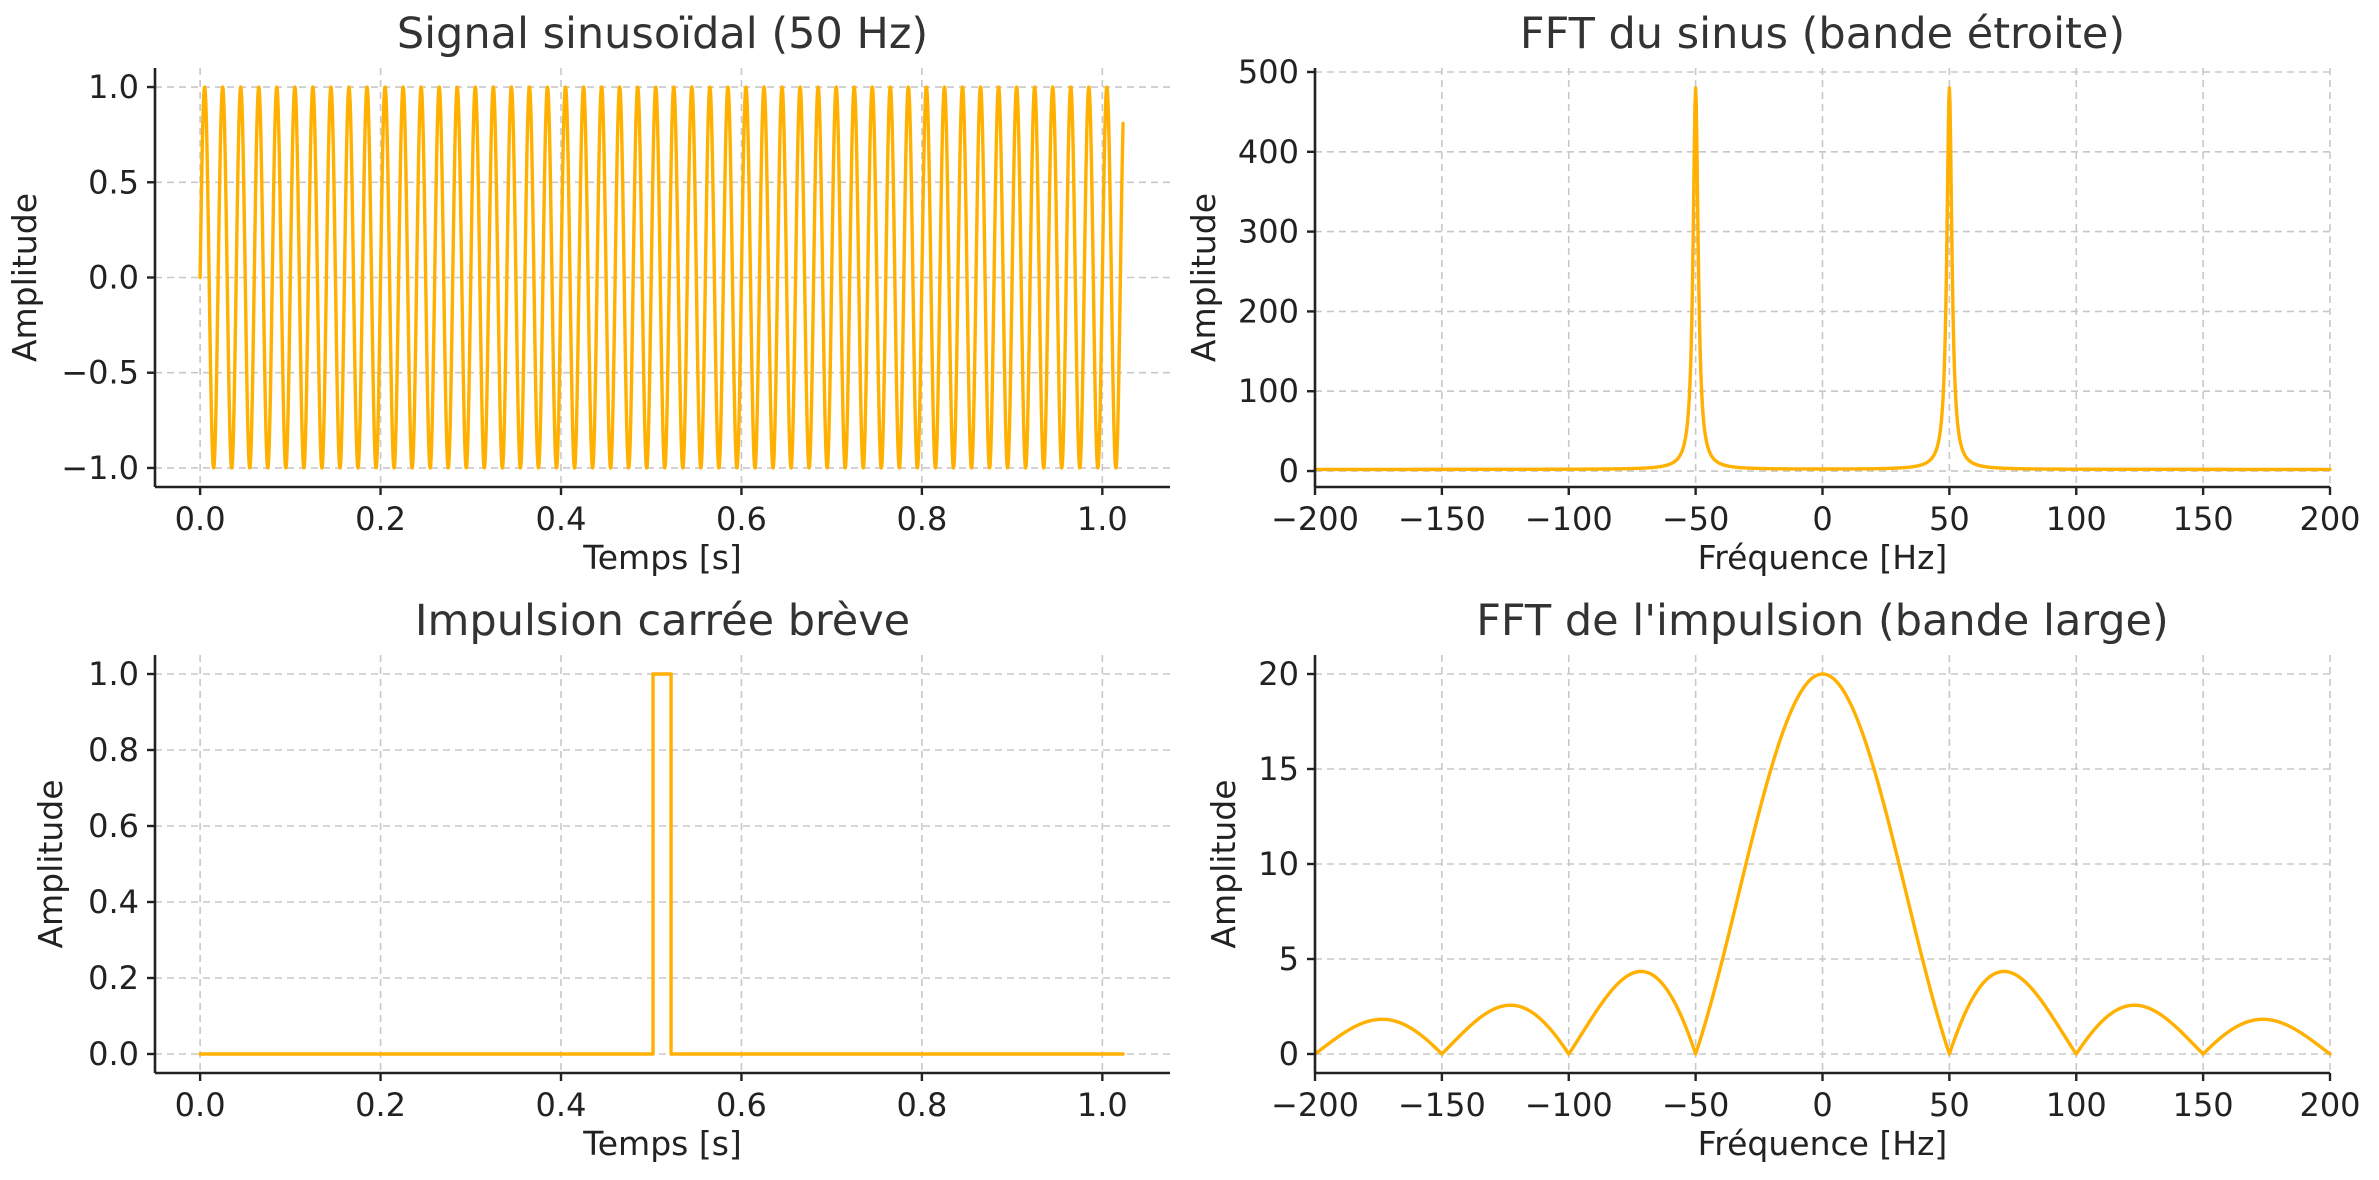 This screenshot has height=1180, width=2379. I want to click on y-tick-label: 10, so click(1278, 864).